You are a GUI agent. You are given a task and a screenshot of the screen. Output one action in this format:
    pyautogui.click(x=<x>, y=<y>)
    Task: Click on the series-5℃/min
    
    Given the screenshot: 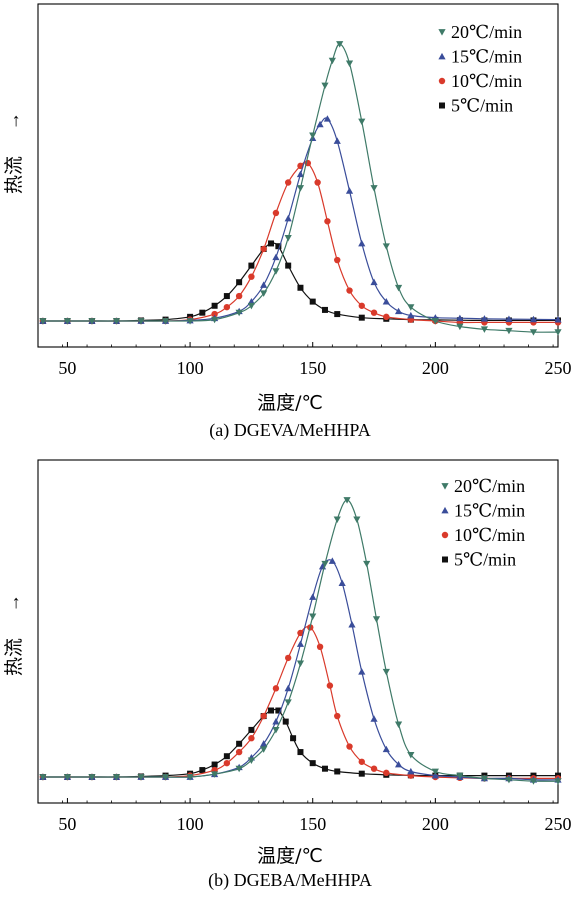 What is the action you would take?
    pyautogui.click(x=300, y=743)
    